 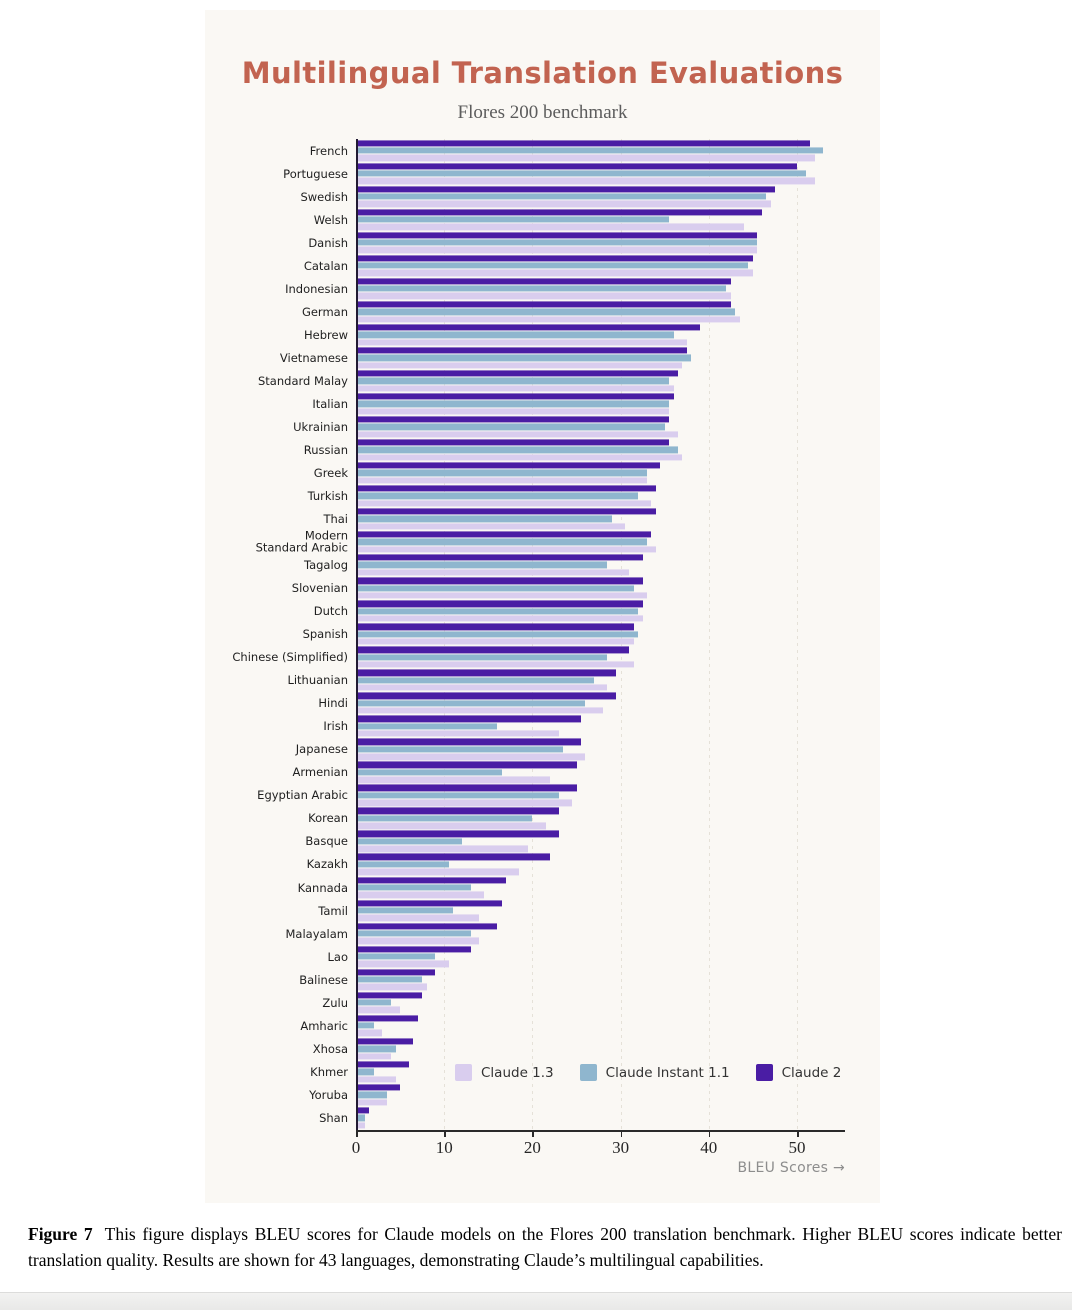 I want to click on category-label: Vietnamese, so click(x=313, y=357).